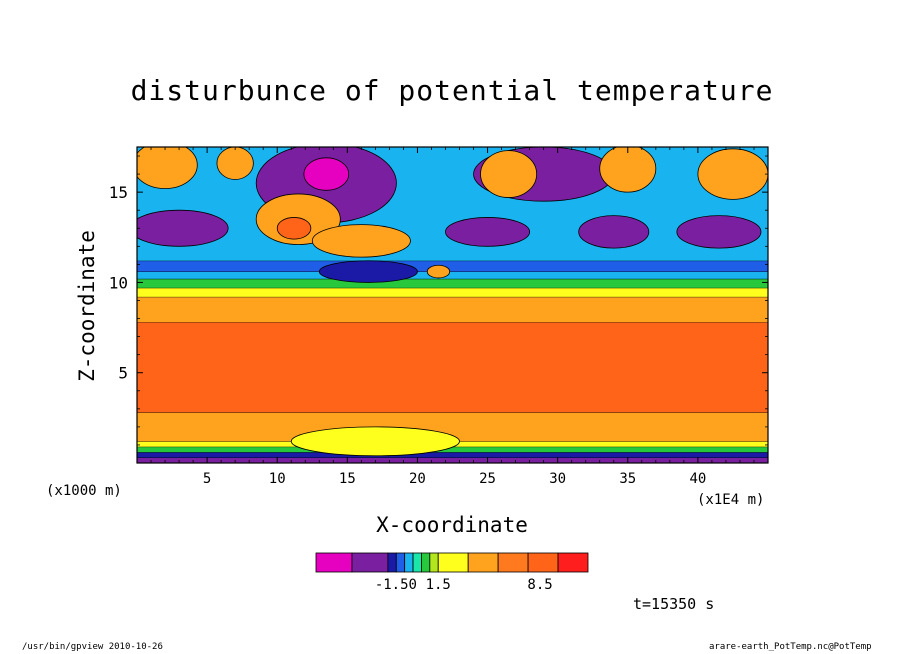  I want to click on x-axis-label: X-coordinate, so click(452, 525).